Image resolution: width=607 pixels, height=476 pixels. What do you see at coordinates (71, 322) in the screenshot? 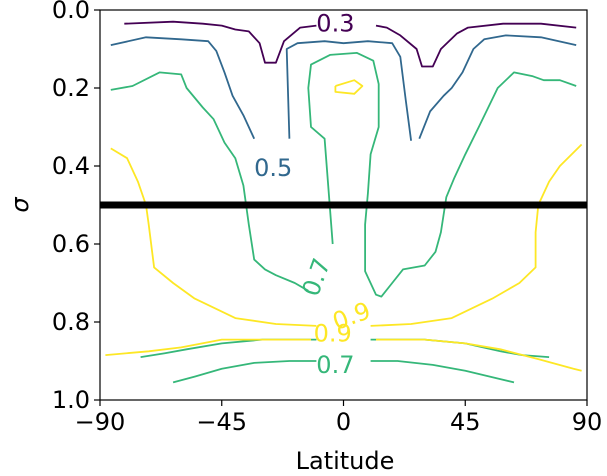
I see `y-tick-label: 0.8` at bounding box center [71, 322].